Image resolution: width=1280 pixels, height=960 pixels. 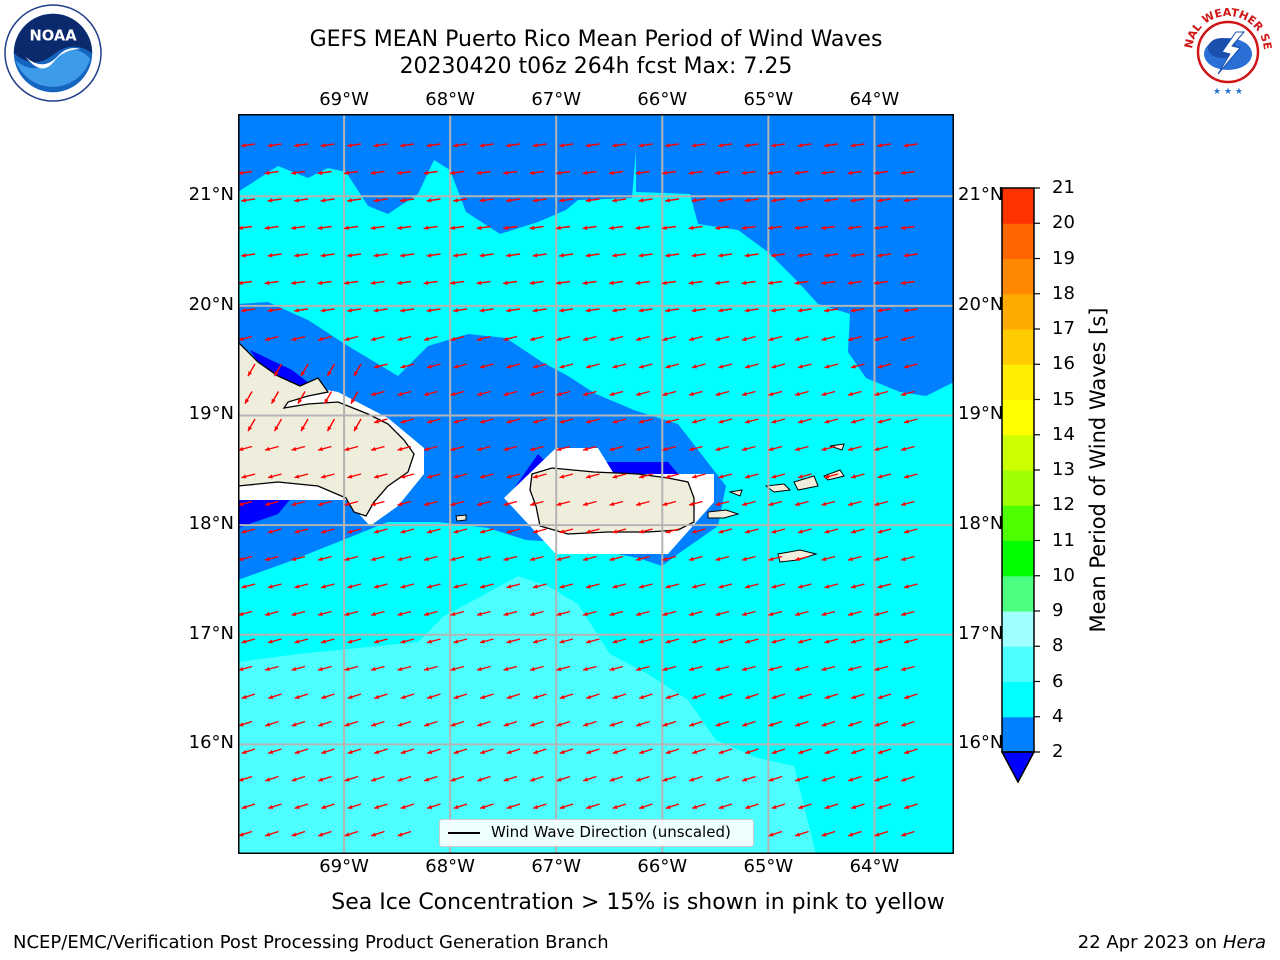 What do you see at coordinates (611, 832) in the screenshot?
I see `legend-label: Wind Wave Direction (unscaled)` at bounding box center [611, 832].